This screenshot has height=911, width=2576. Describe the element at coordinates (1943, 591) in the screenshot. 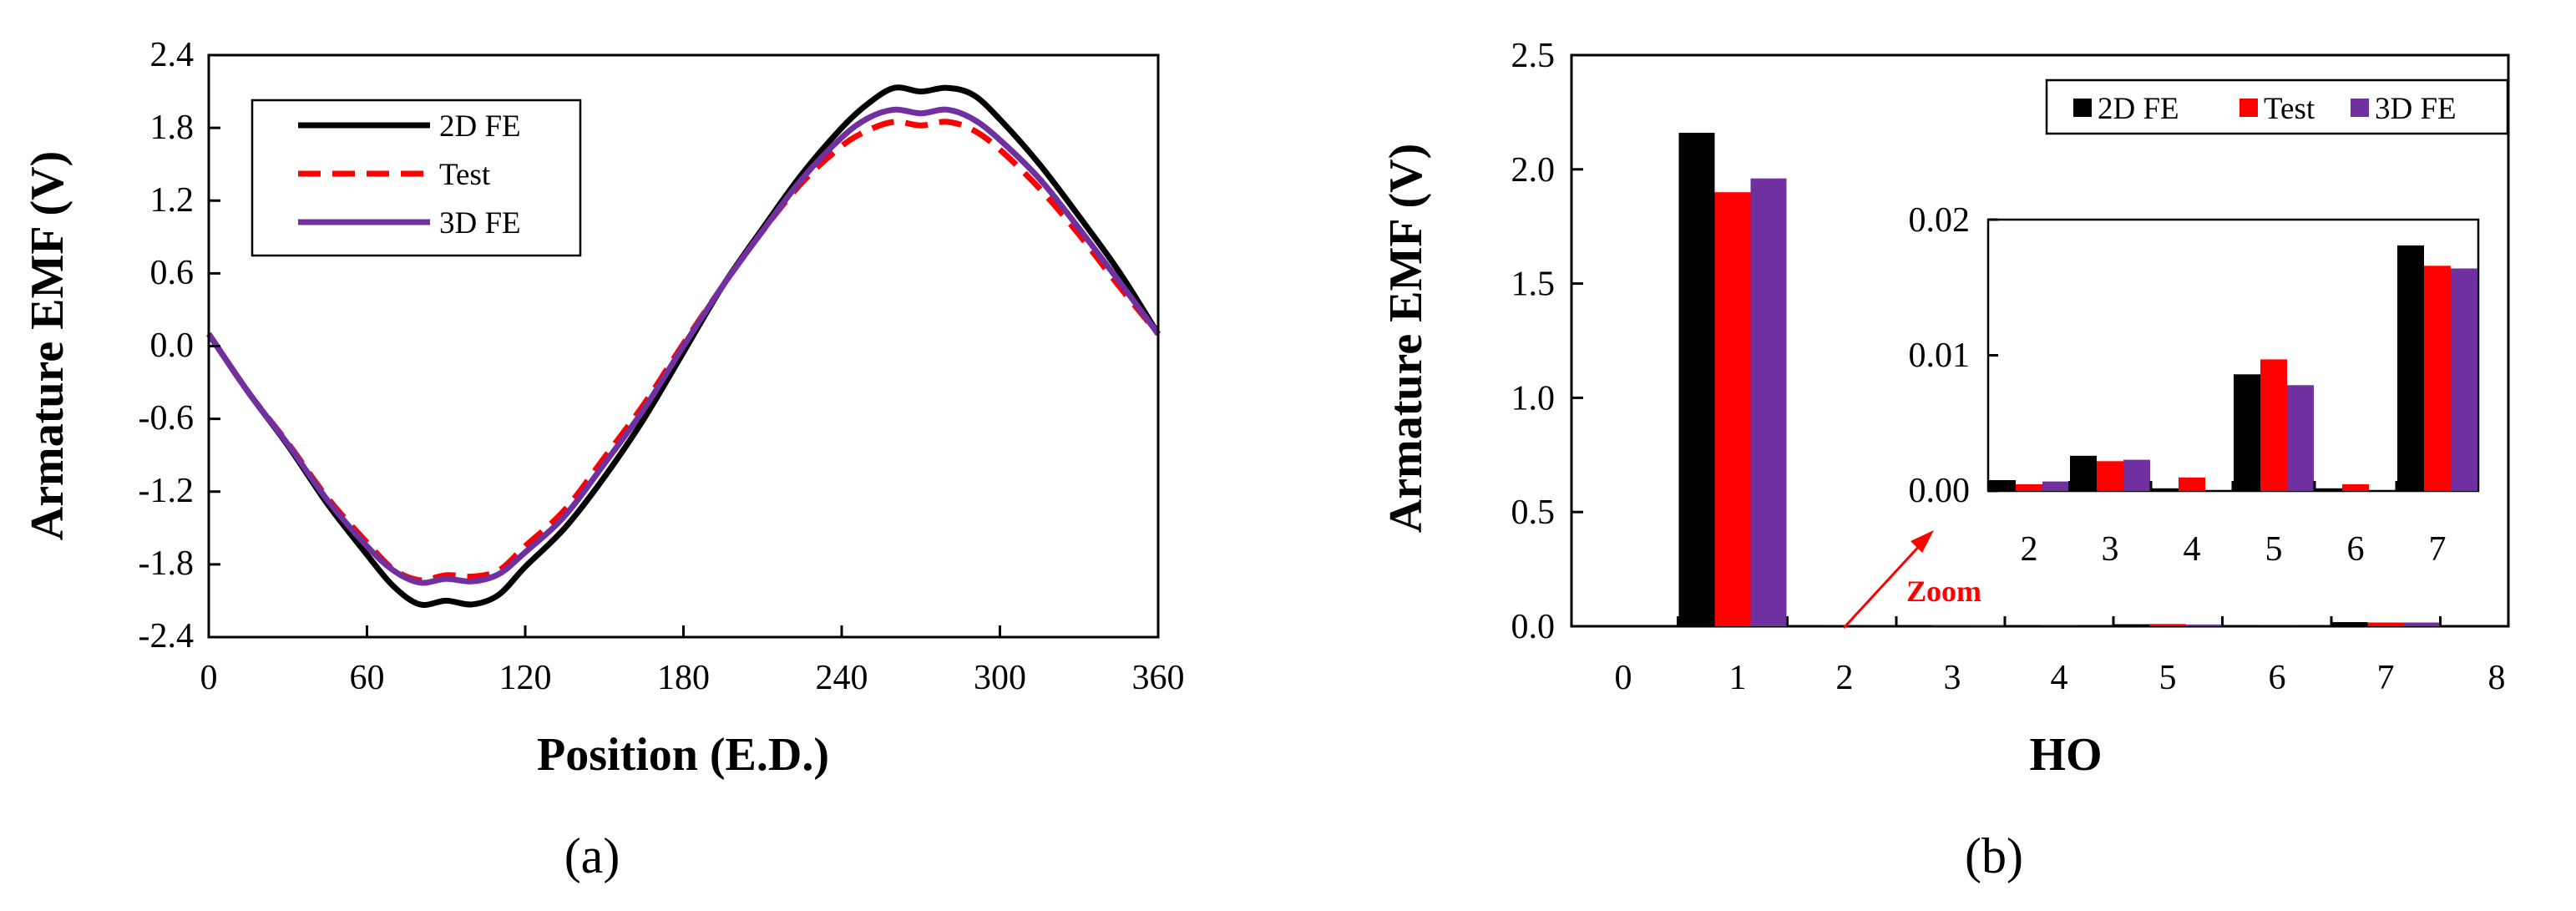

I see `zoom-label: Zoom` at that location.